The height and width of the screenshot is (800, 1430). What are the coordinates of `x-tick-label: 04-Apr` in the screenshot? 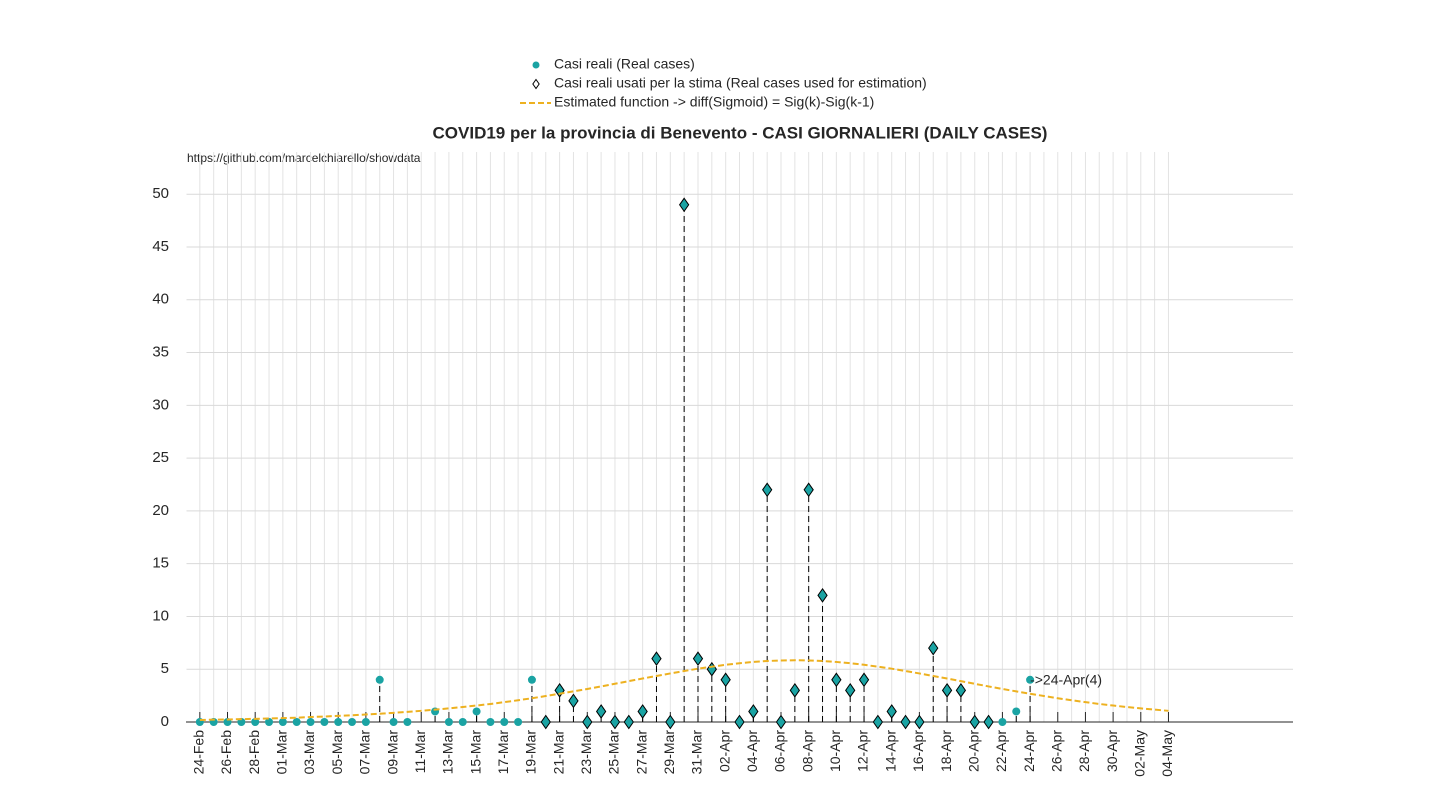 It's located at (752, 751).